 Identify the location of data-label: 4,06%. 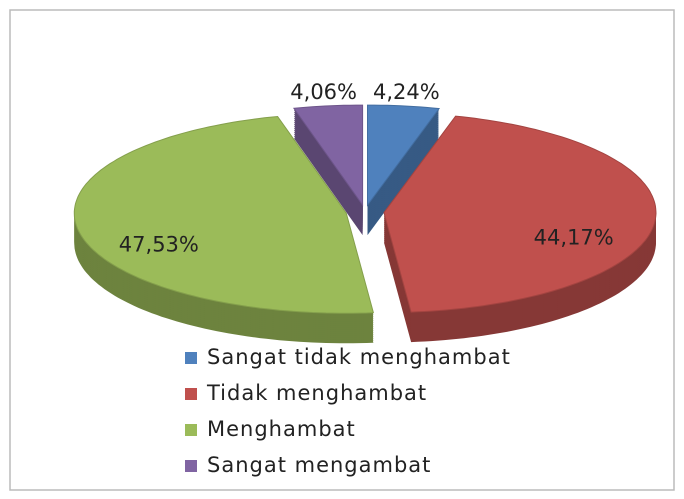
(323, 92).